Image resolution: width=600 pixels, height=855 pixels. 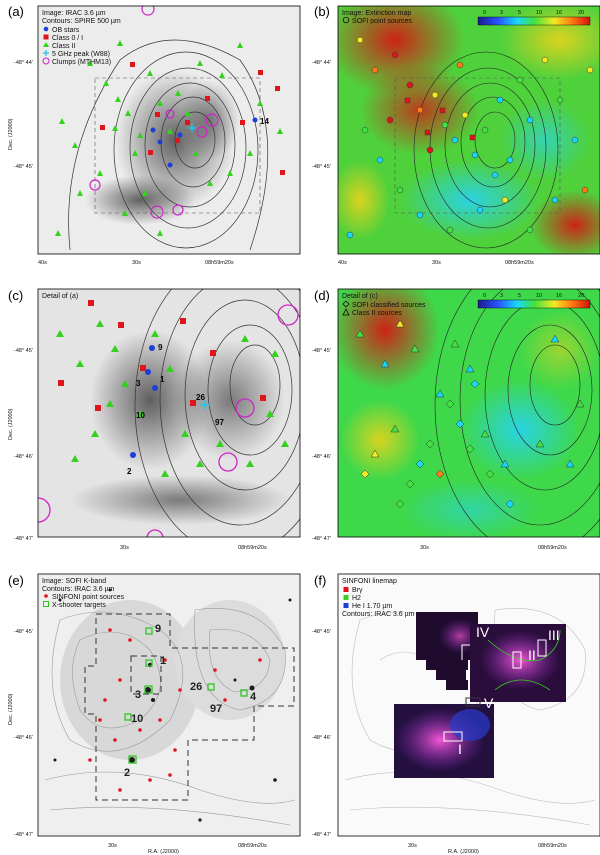 What do you see at coordinates (252, 548) in the screenshot?
I see `panel-c-xtick: 08h59m20s` at bounding box center [252, 548].